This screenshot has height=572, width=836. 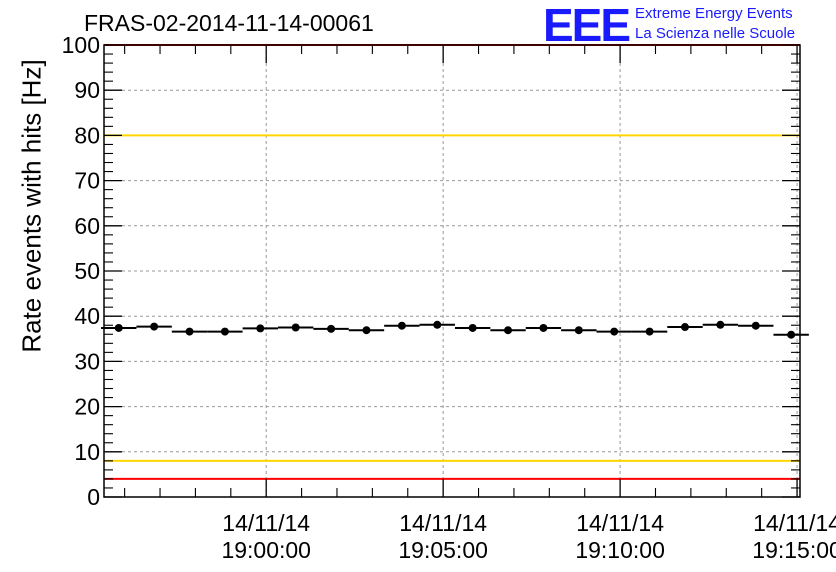 I want to click on y-axis-label: Rate events with hits [Hz], so click(x=31, y=206).